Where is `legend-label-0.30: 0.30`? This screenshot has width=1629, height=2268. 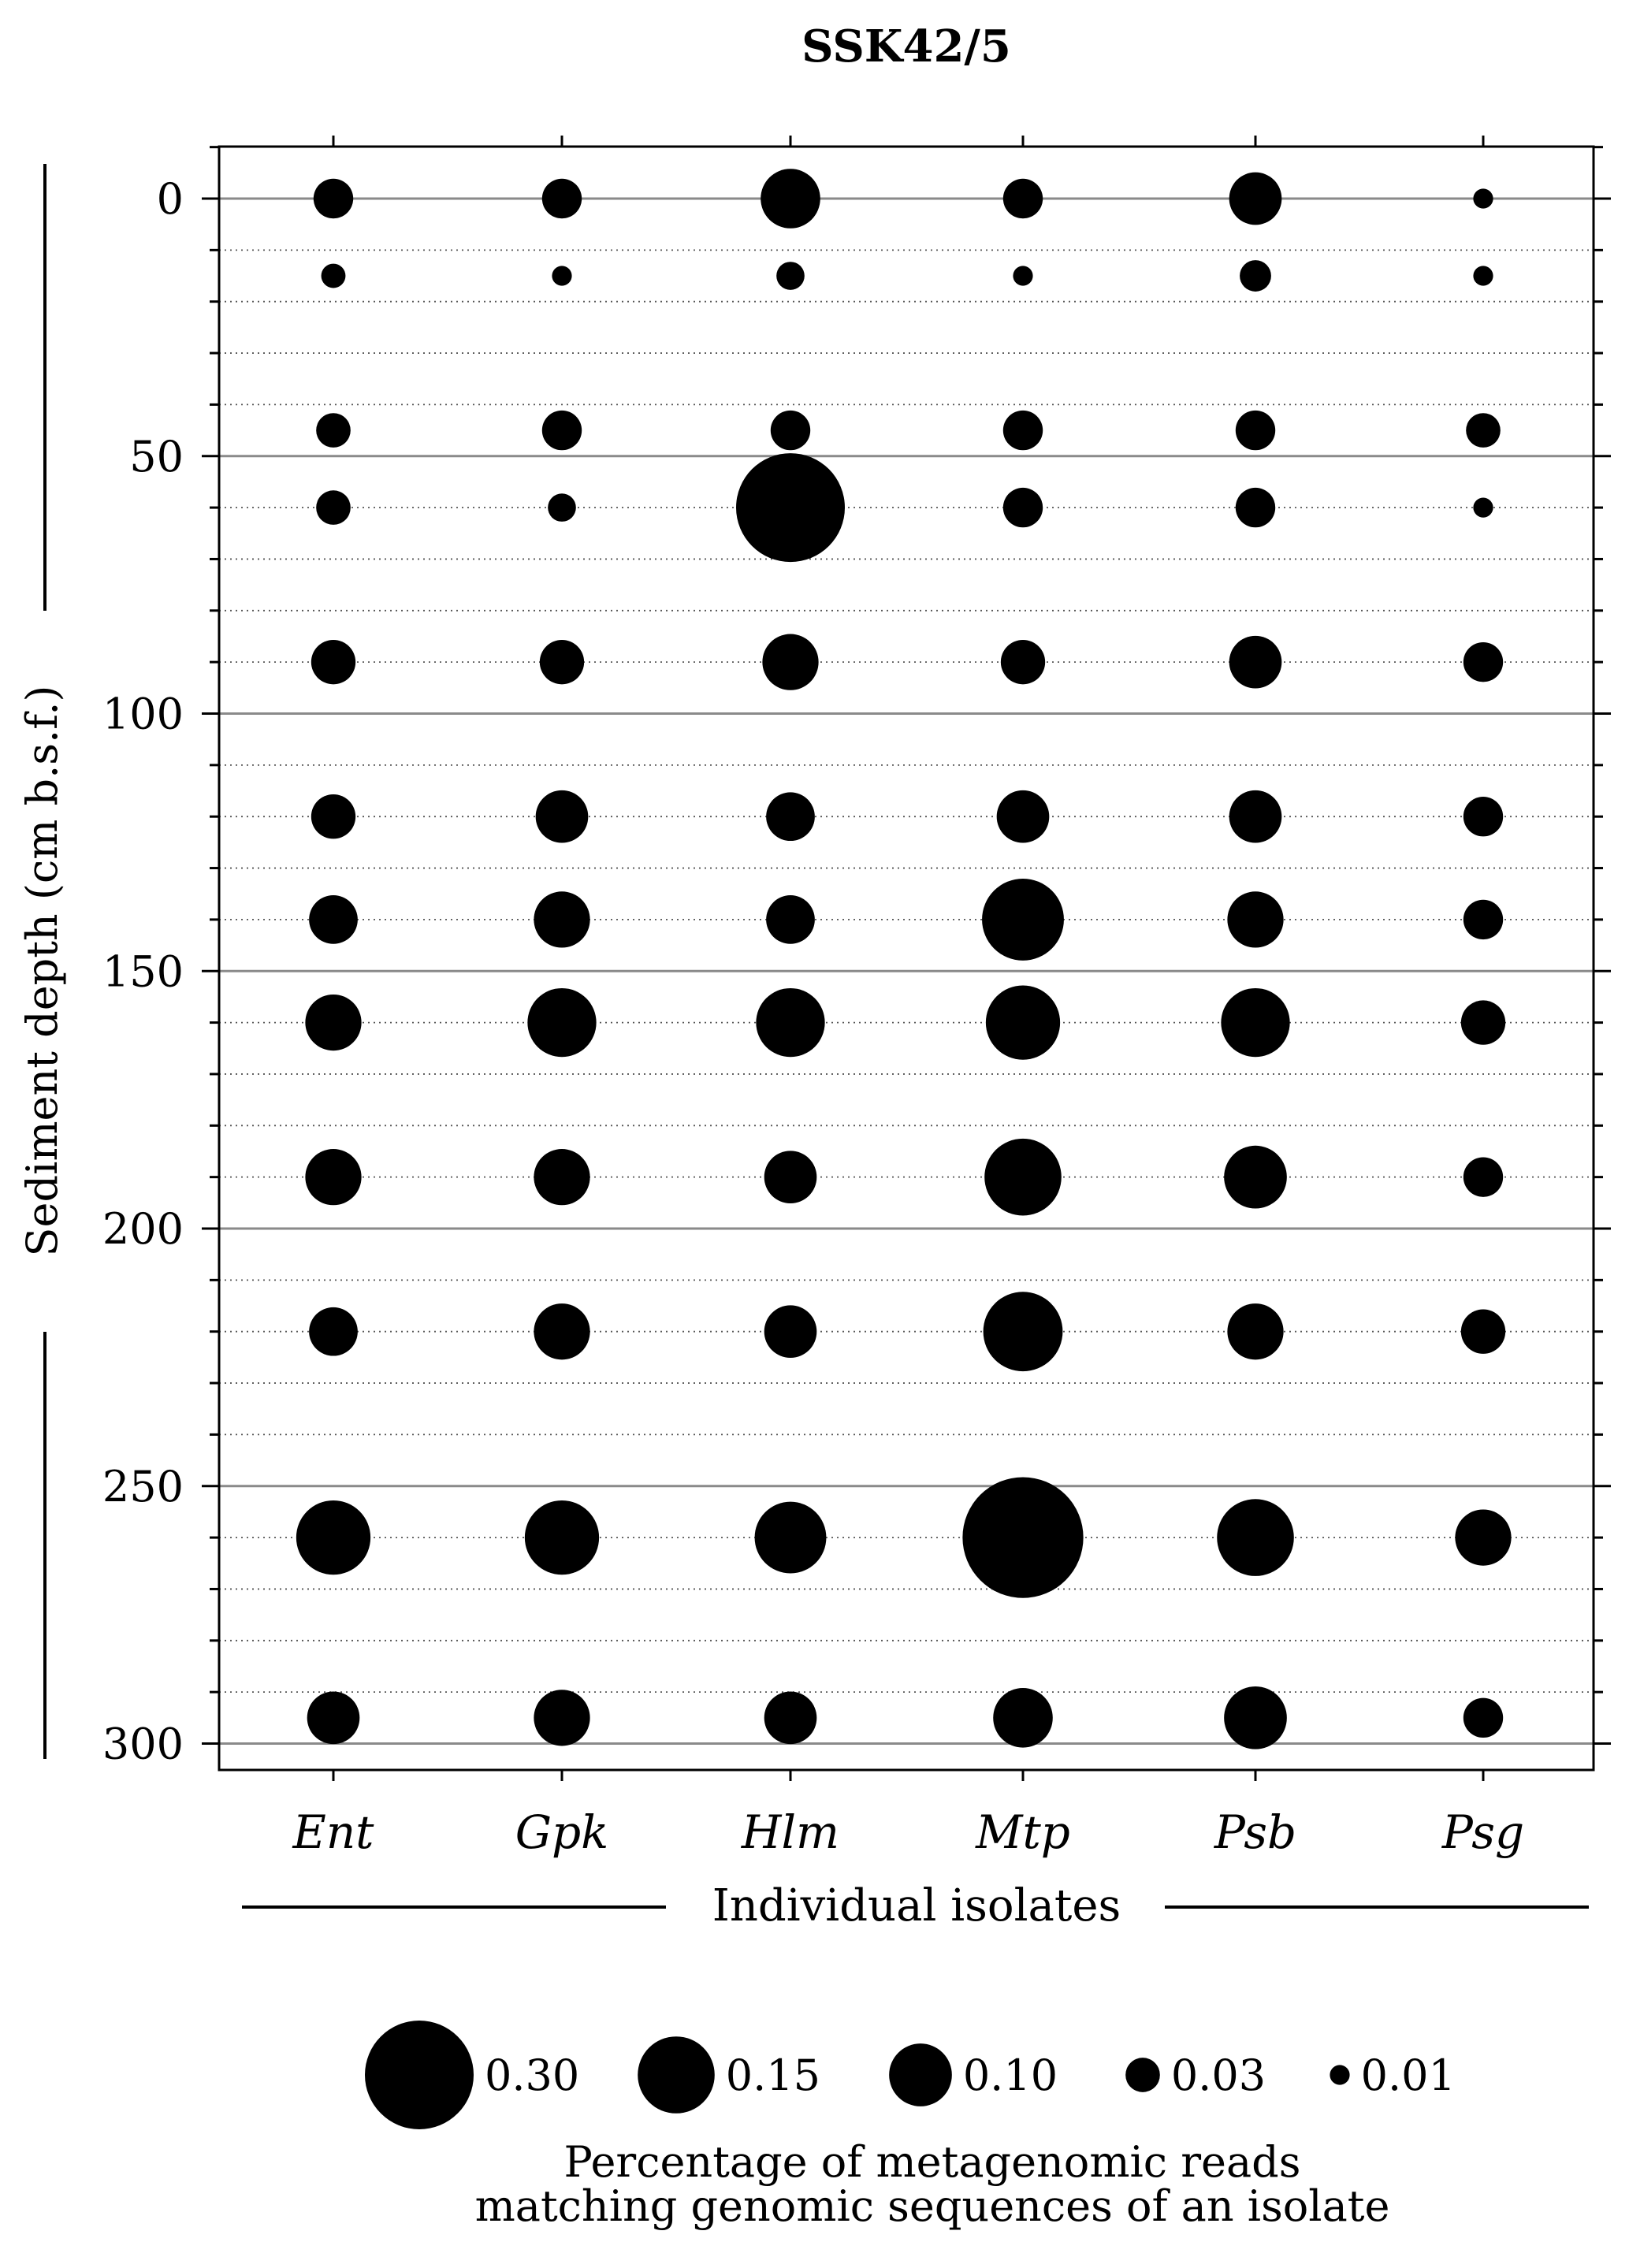 legend-label-0.30: 0.30 is located at coordinates (532, 2075).